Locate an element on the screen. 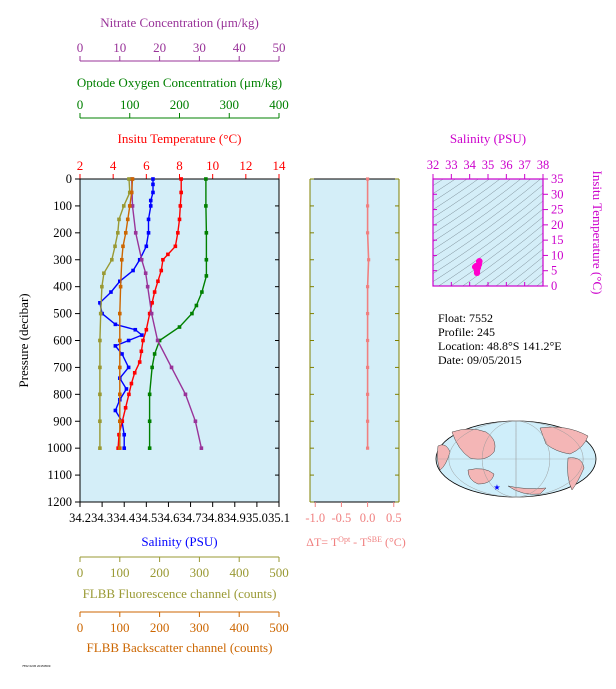 The width and height of the screenshot is (616, 689). temperature-tick-label: 10 is located at coordinates (212, 165).